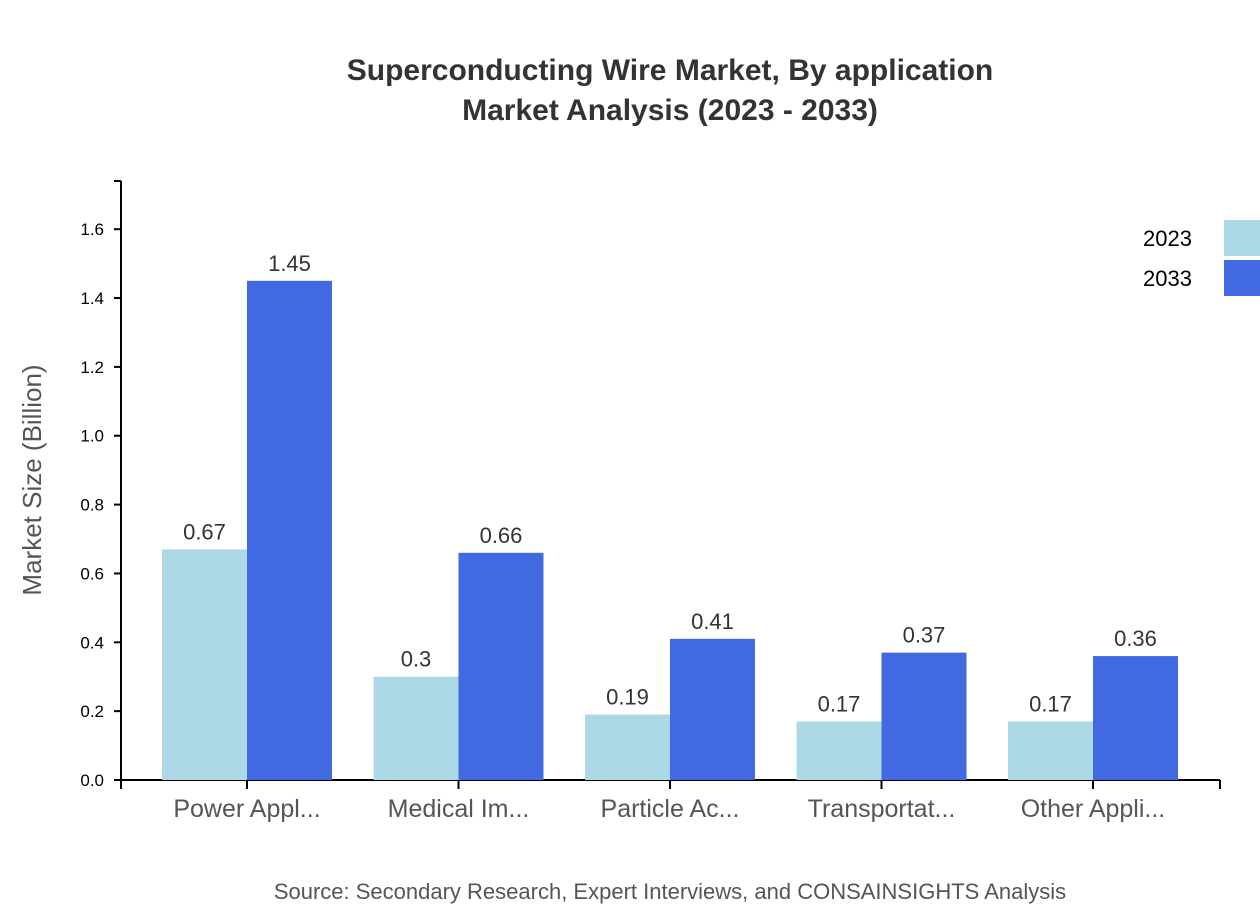  Describe the element at coordinates (1167, 238) in the screenshot. I see `legend-label: 2023` at that location.